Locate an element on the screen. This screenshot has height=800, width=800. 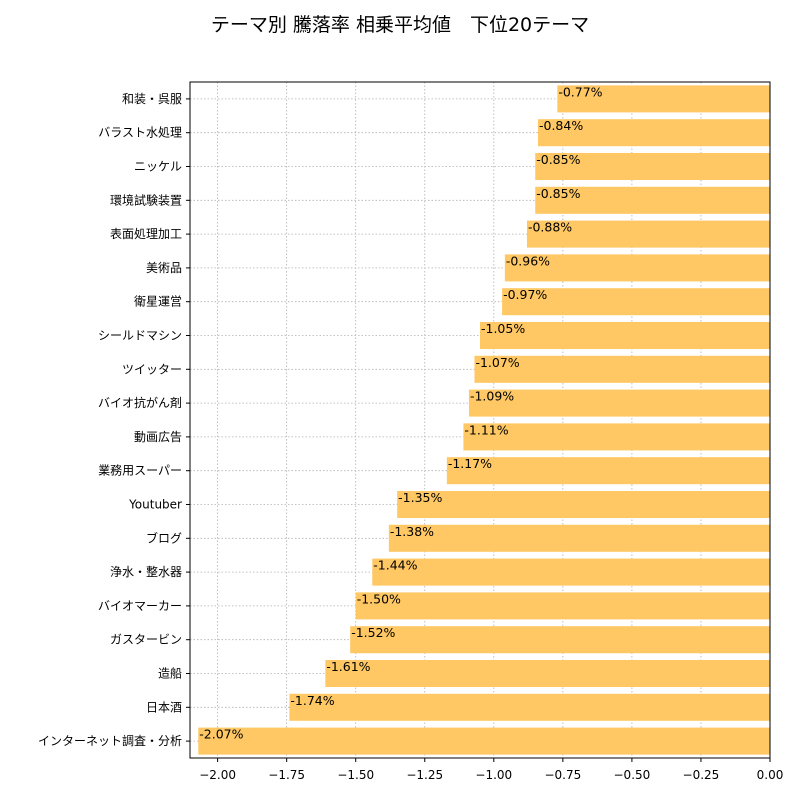
category-label: バイオマーカー is located at coordinates (140, 606).